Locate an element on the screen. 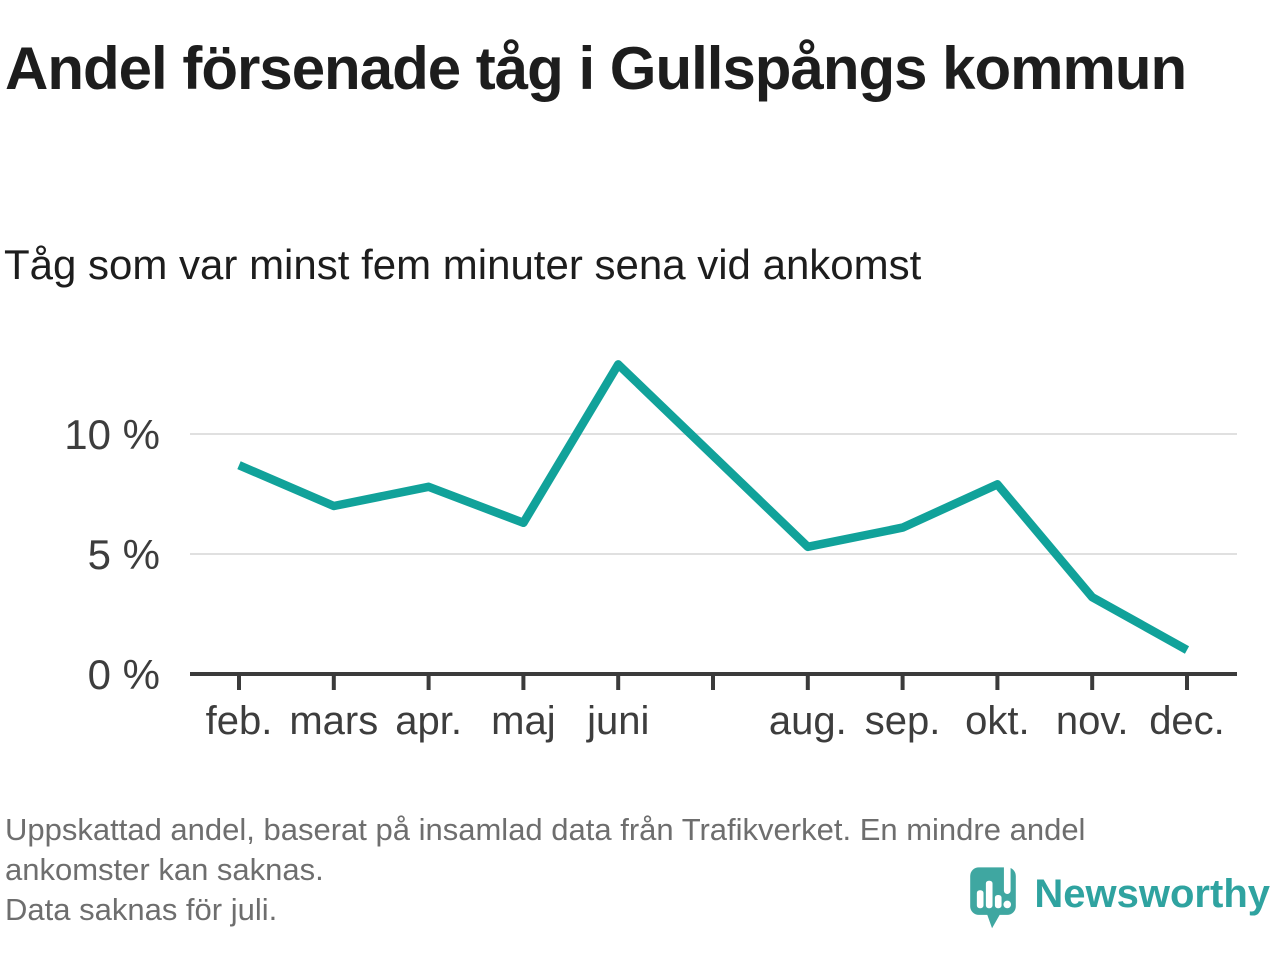 Image resolution: width=1280 pixels, height=960 pixels. newsworthy-bubble-chart-icon is located at coordinates (993, 894).